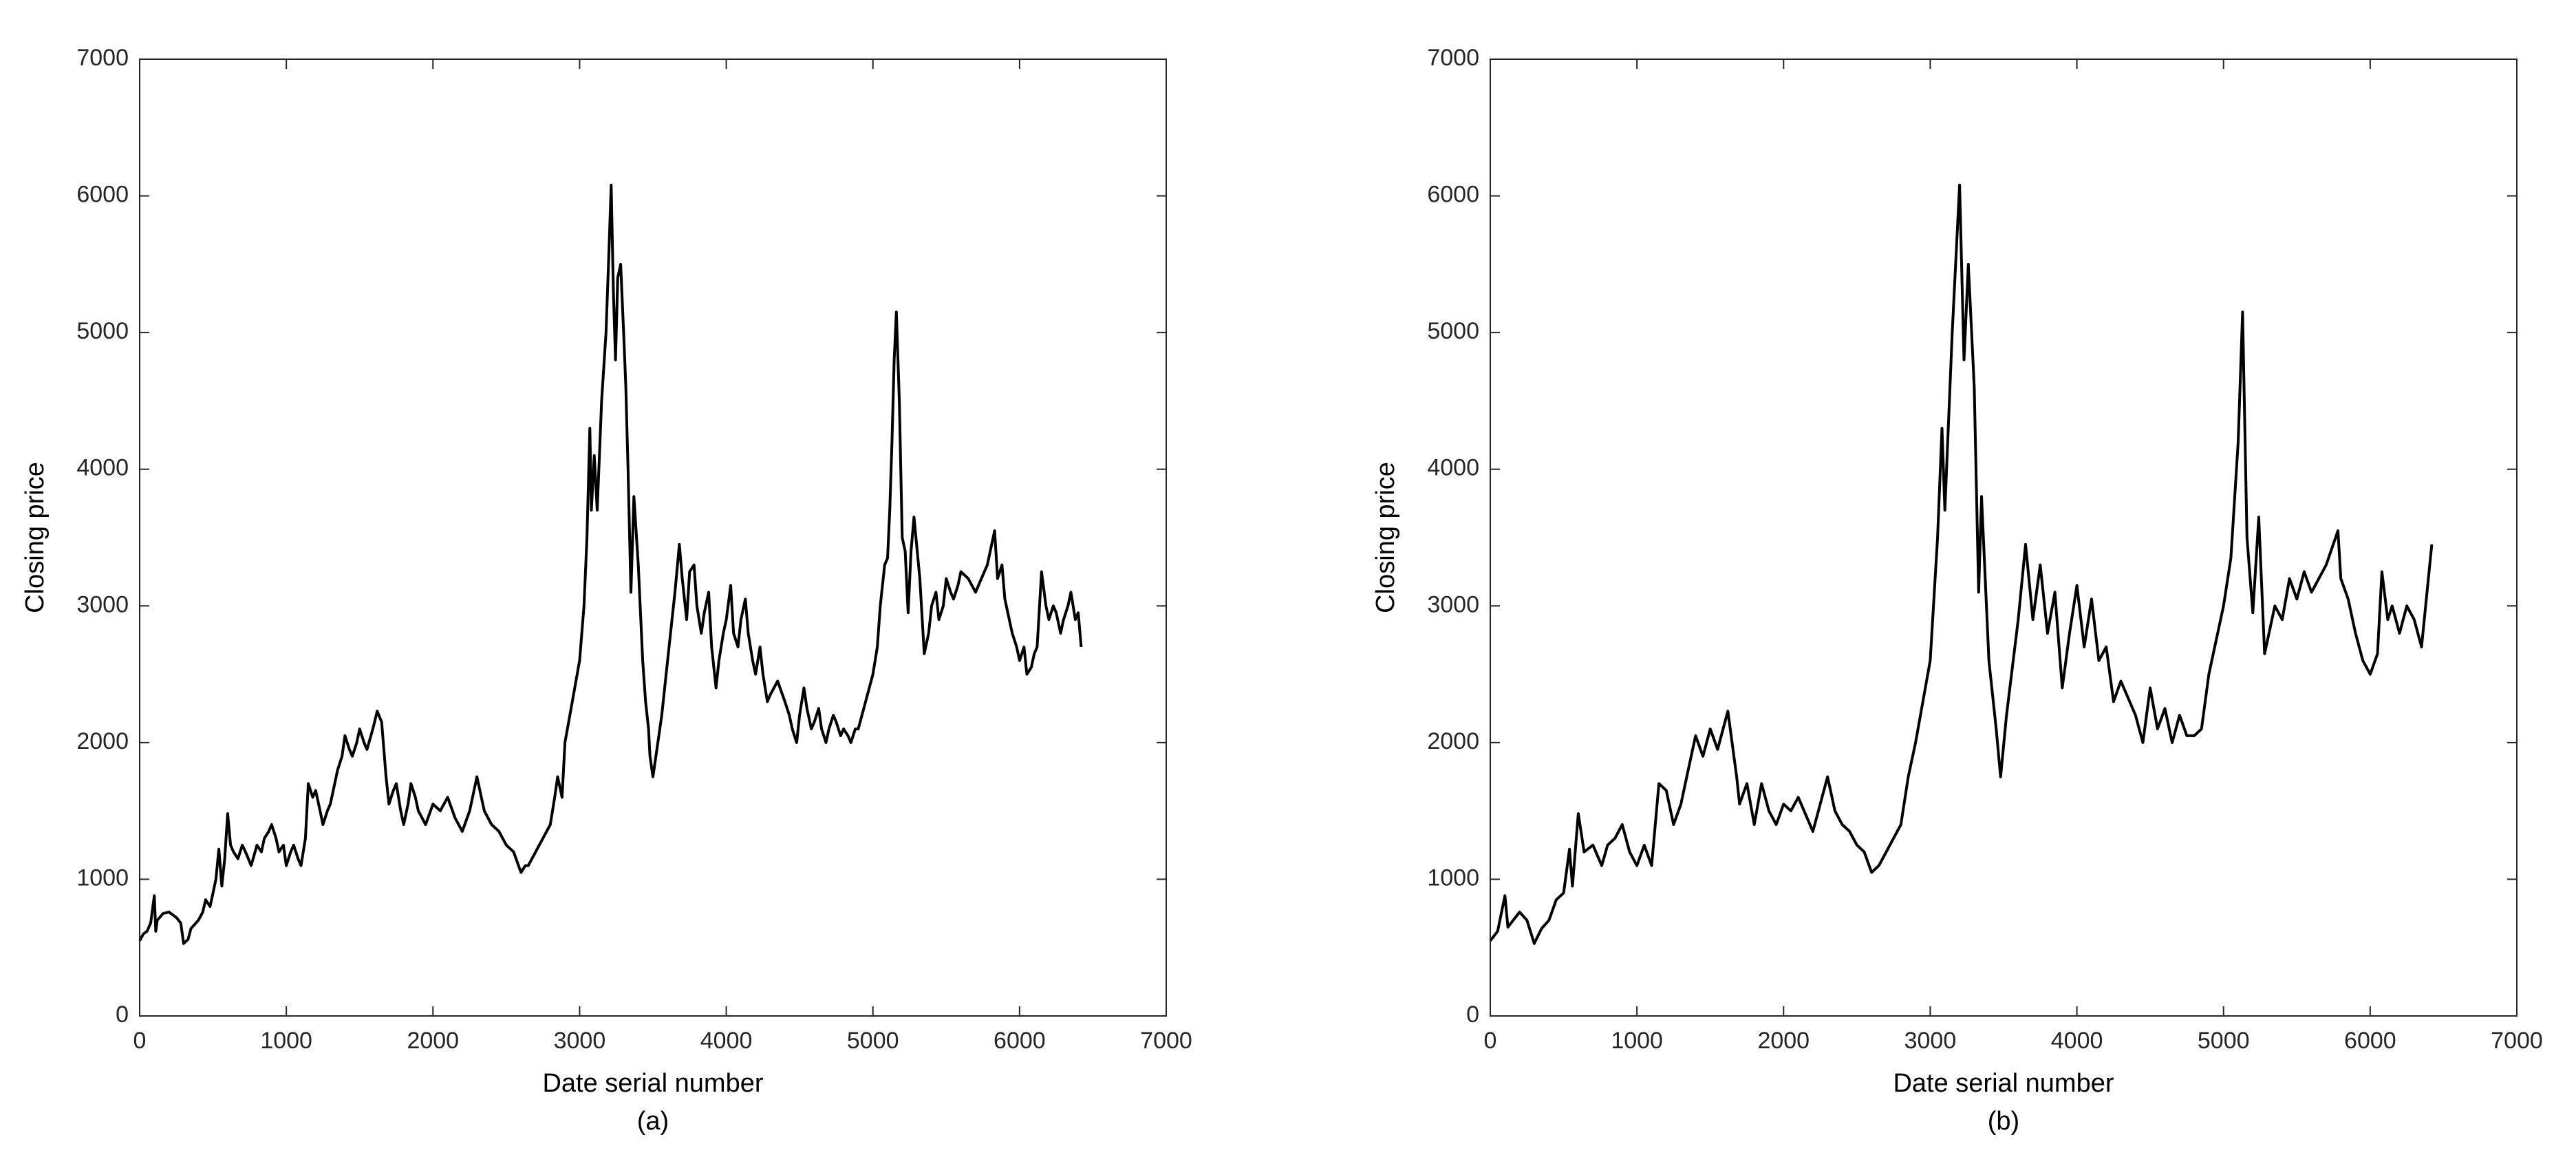  What do you see at coordinates (653, 1121) in the screenshot?
I see `caption: (a)` at bounding box center [653, 1121].